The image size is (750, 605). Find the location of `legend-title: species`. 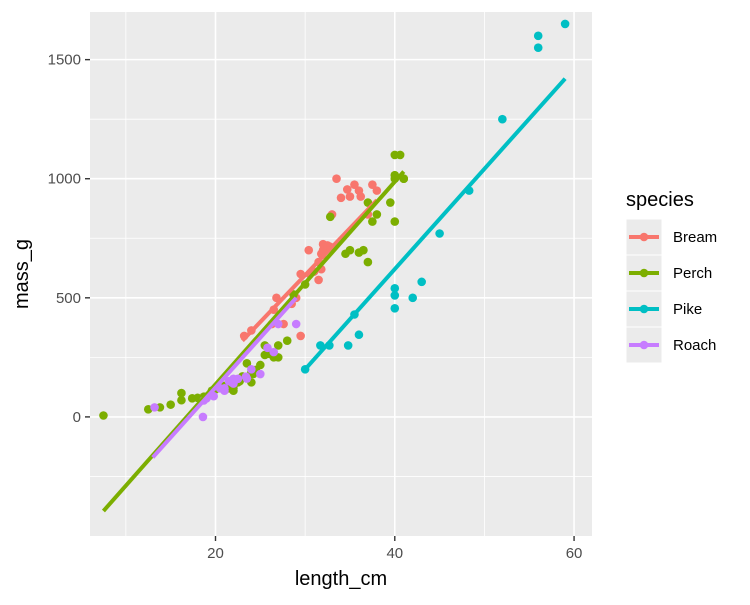

legend-title: species is located at coordinates (660, 200).